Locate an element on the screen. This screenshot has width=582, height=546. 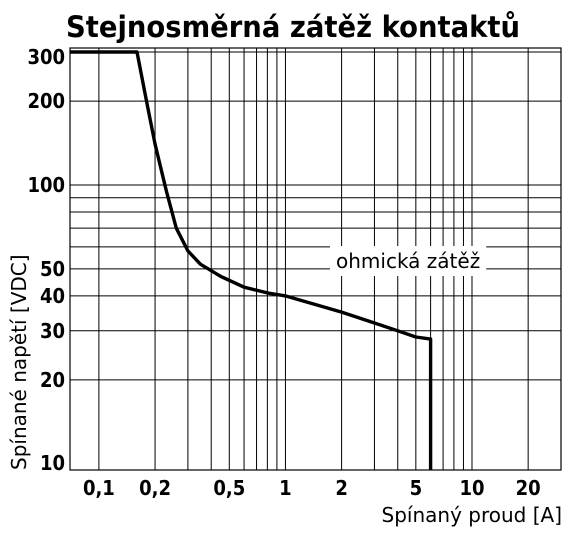
y-tick-label: 40 is located at coordinates (52, 296).